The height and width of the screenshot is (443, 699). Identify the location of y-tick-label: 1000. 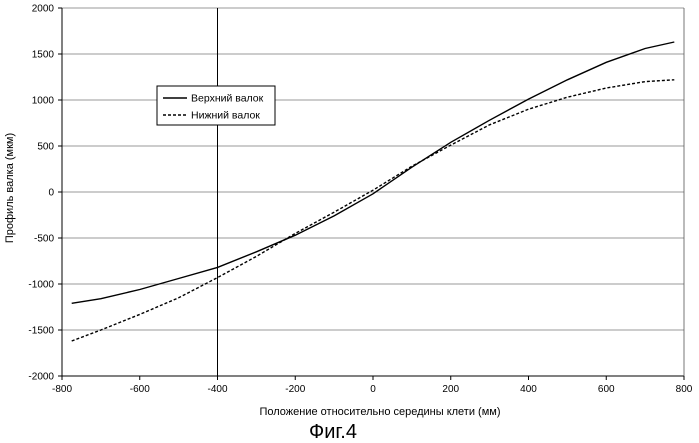
(43, 101).